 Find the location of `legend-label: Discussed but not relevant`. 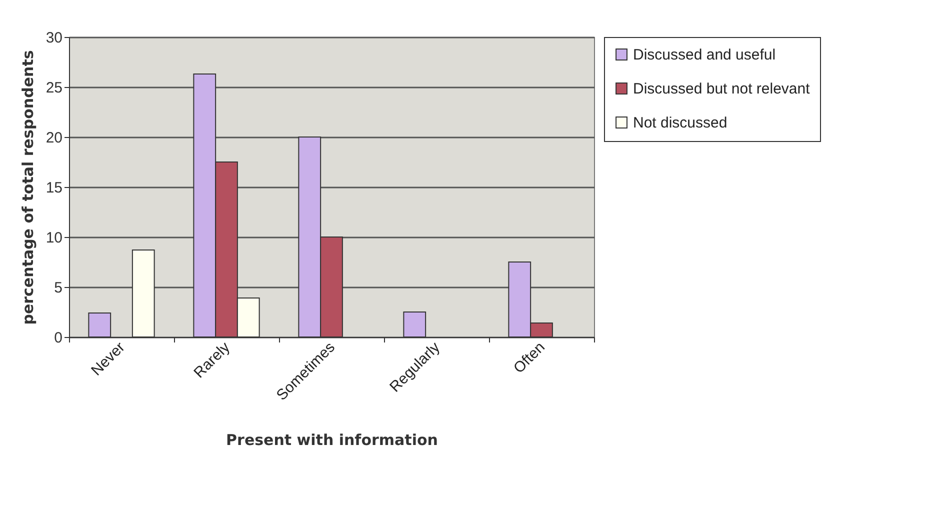

legend-label: Discussed but not relevant is located at coordinates (722, 89).